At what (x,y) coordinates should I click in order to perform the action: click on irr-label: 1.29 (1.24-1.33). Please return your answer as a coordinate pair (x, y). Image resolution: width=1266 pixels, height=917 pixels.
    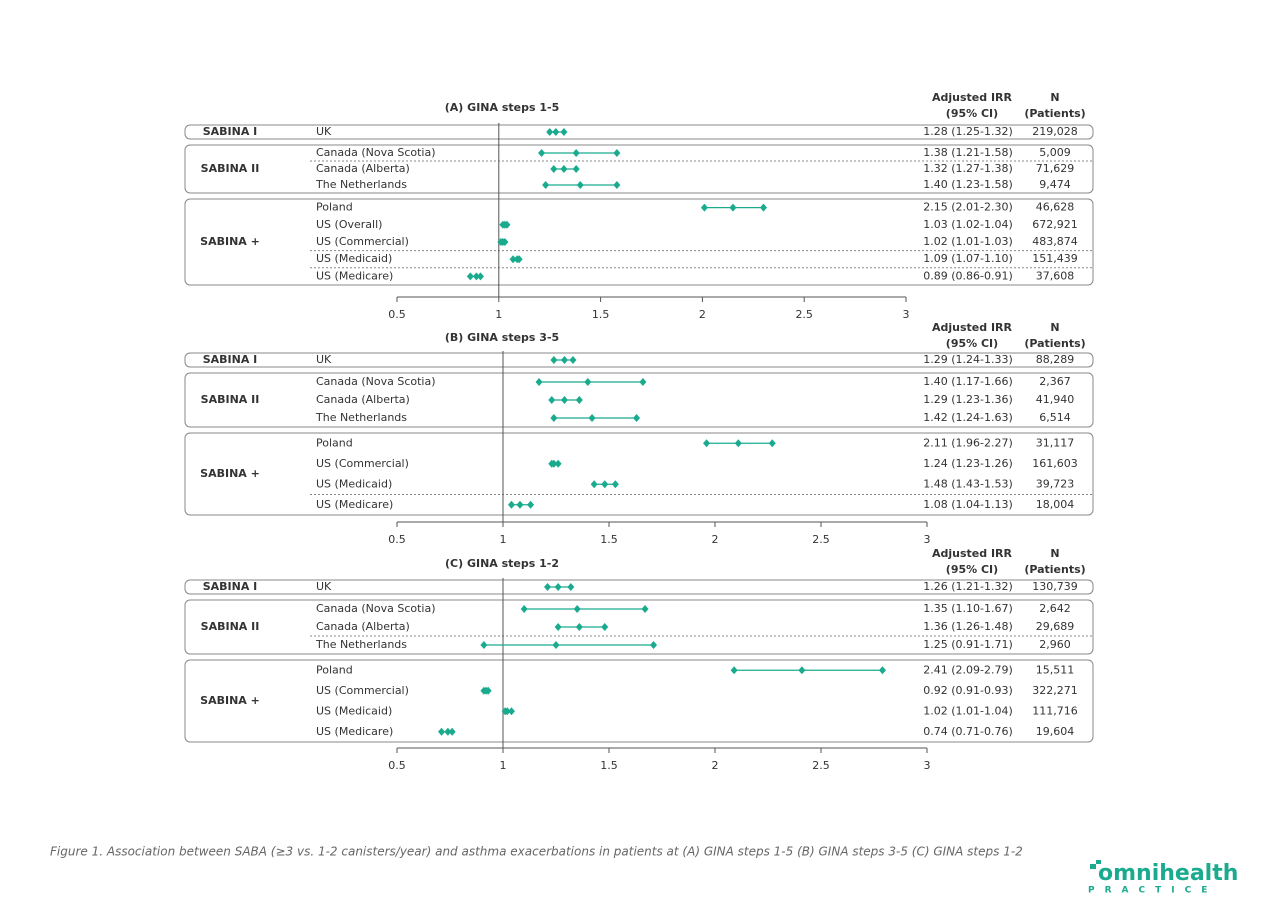
    Looking at the image, I should click on (968, 359).